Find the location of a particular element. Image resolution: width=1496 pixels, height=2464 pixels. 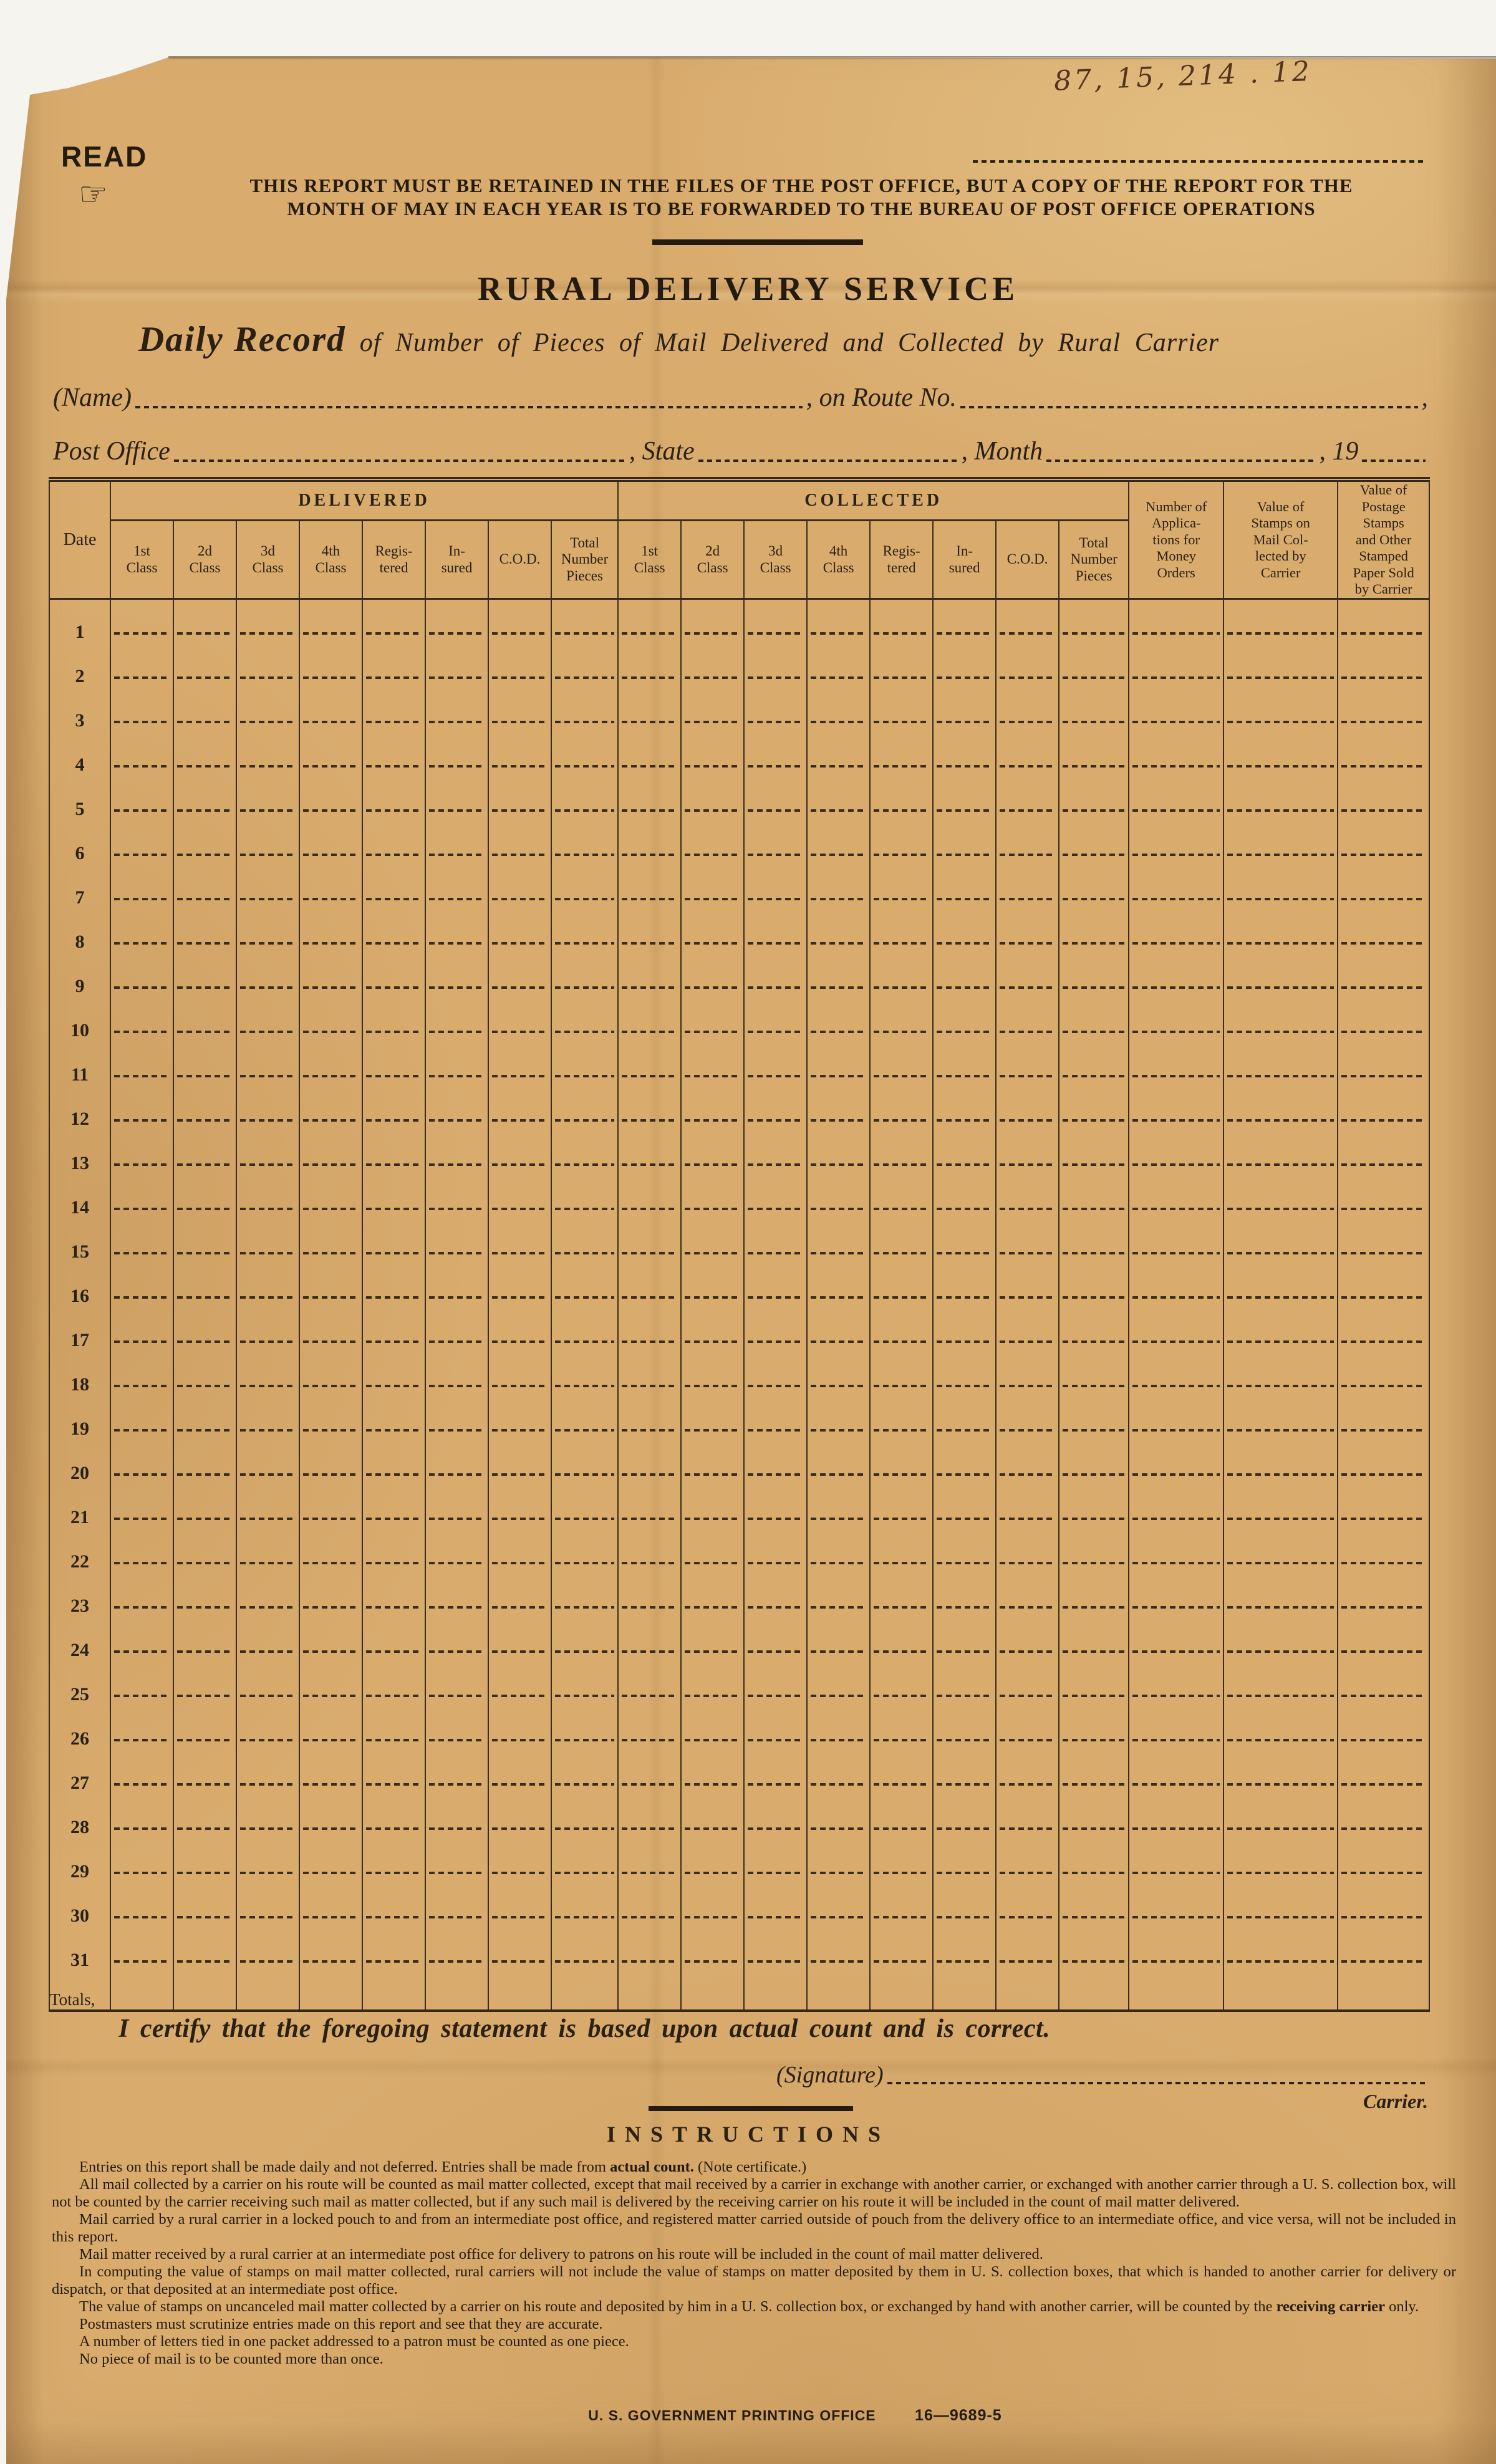

state-label: , State is located at coordinates (662, 451).